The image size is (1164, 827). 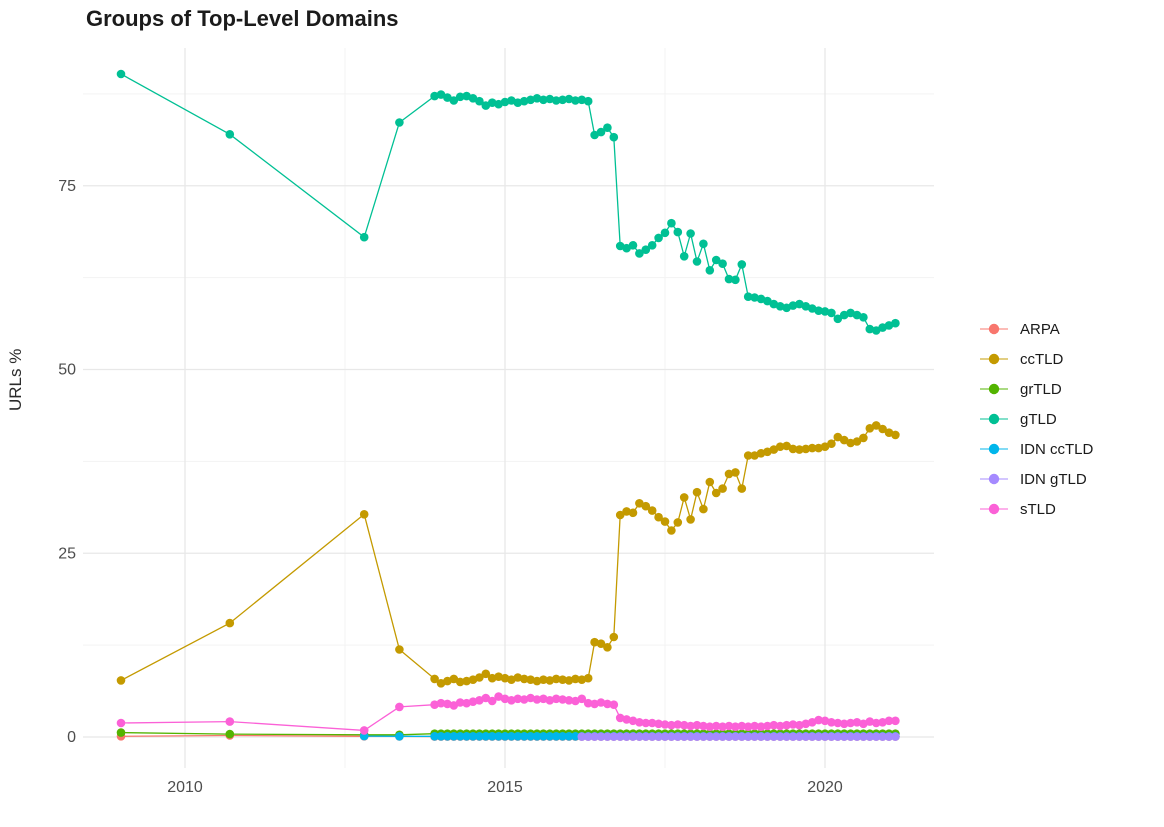 I want to click on series-IDN-gTLD, so click(x=738, y=736).